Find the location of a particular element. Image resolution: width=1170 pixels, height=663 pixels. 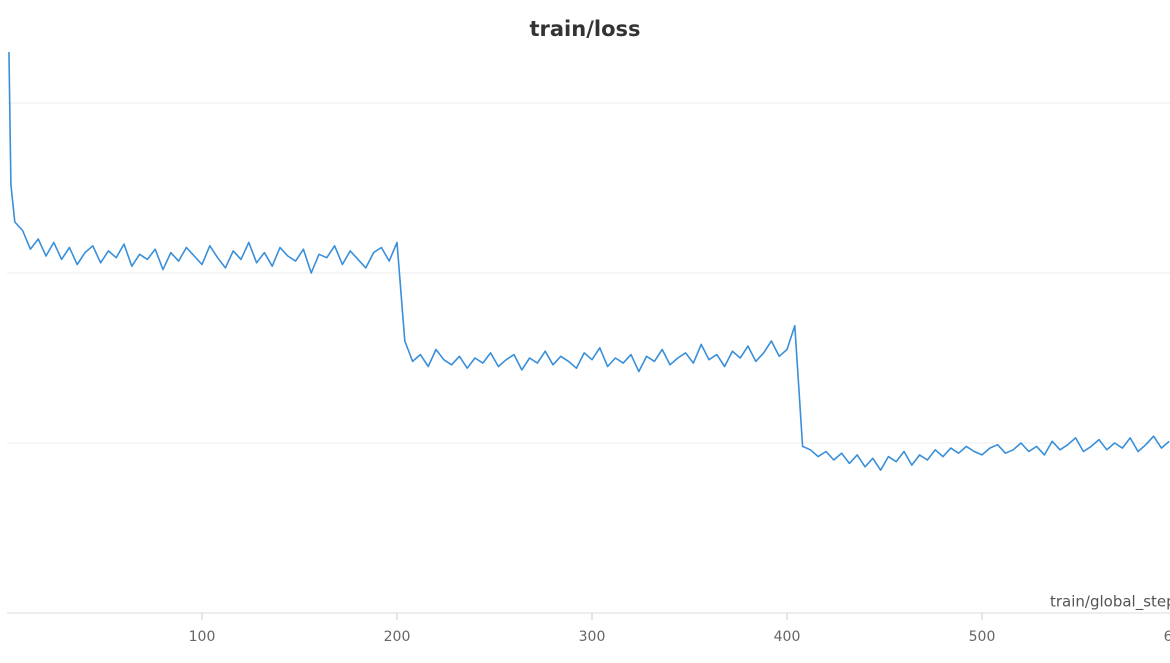

x-tick-label: 100 is located at coordinates (202, 637).